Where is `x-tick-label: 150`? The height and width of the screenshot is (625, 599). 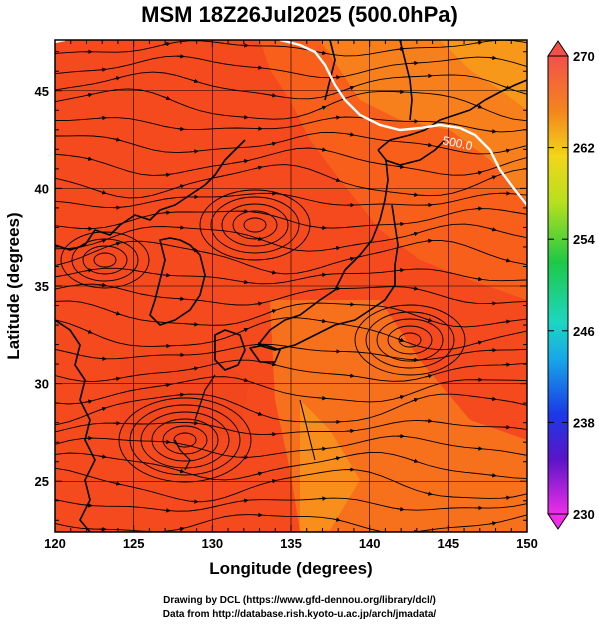
x-tick-label: 150 is located at coordinates (527, 543).